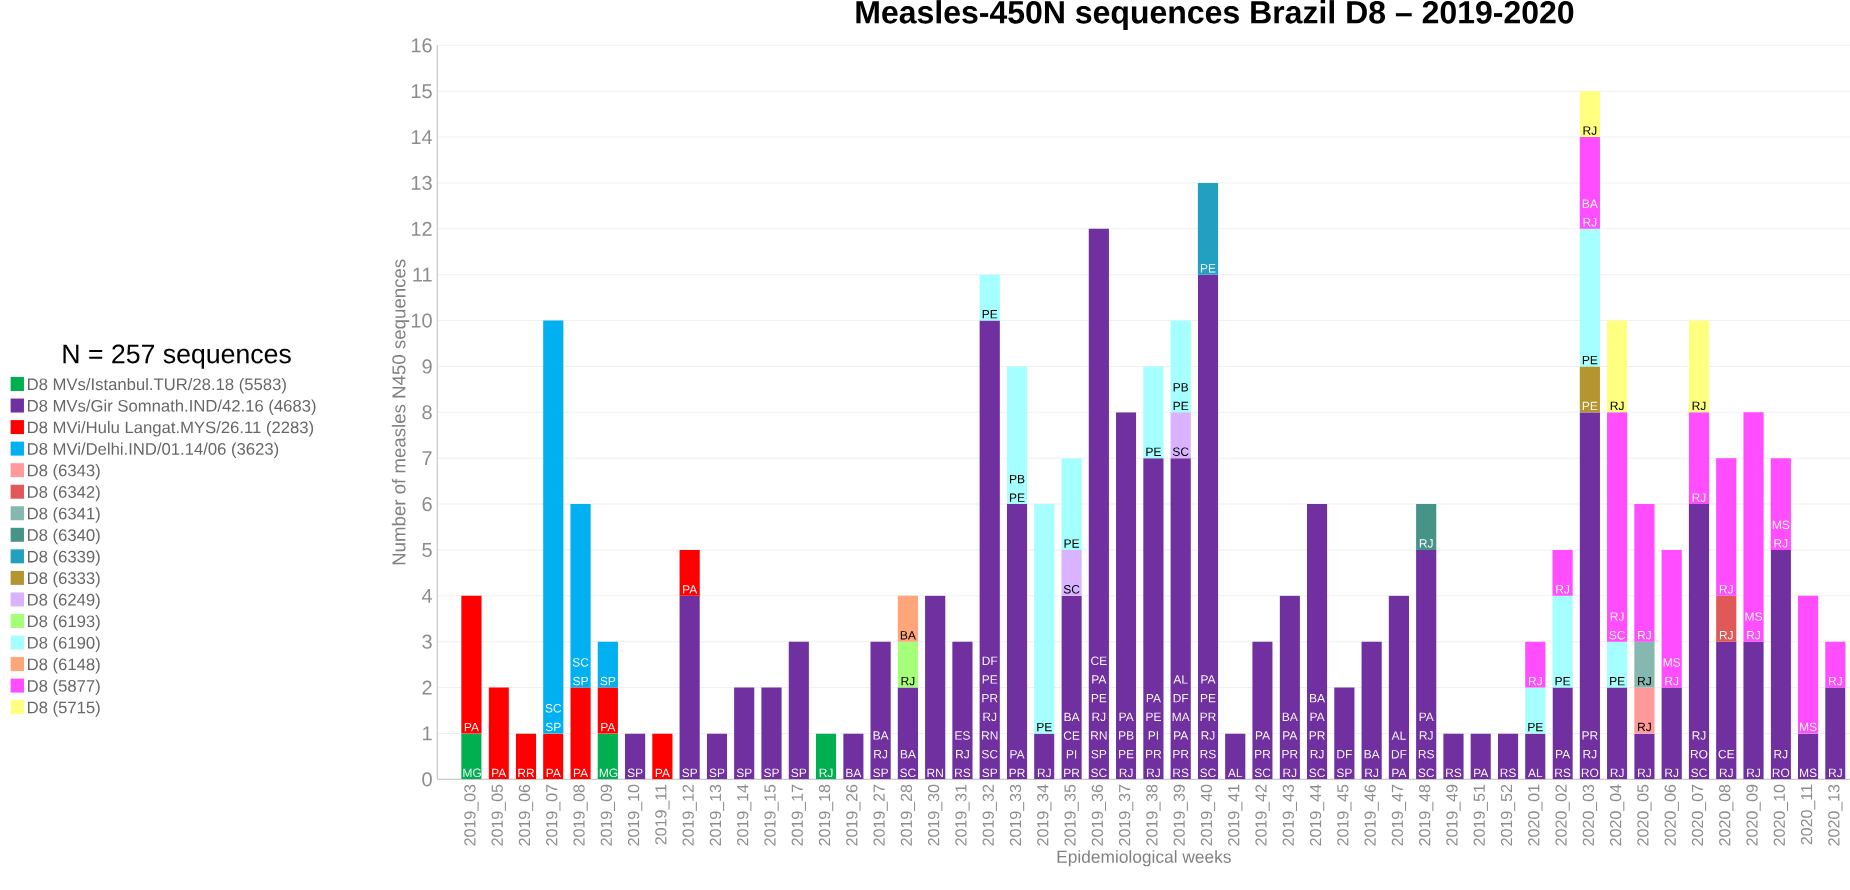  Describe the element at coordinates (1180, 815) in the screenshot. I see `x-tick-label: 2019_39` at that location.